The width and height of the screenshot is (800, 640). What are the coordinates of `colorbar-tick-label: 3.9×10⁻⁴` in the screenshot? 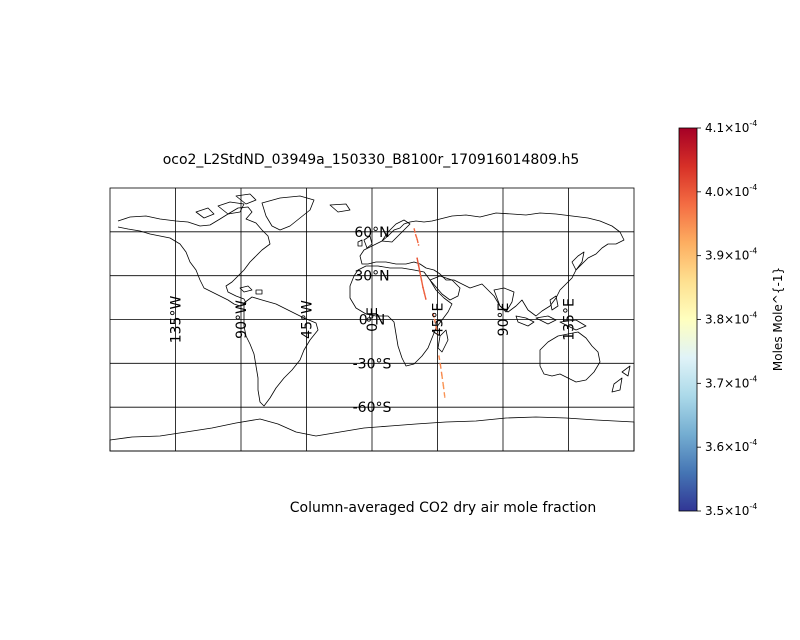 It's located at (731, 255).